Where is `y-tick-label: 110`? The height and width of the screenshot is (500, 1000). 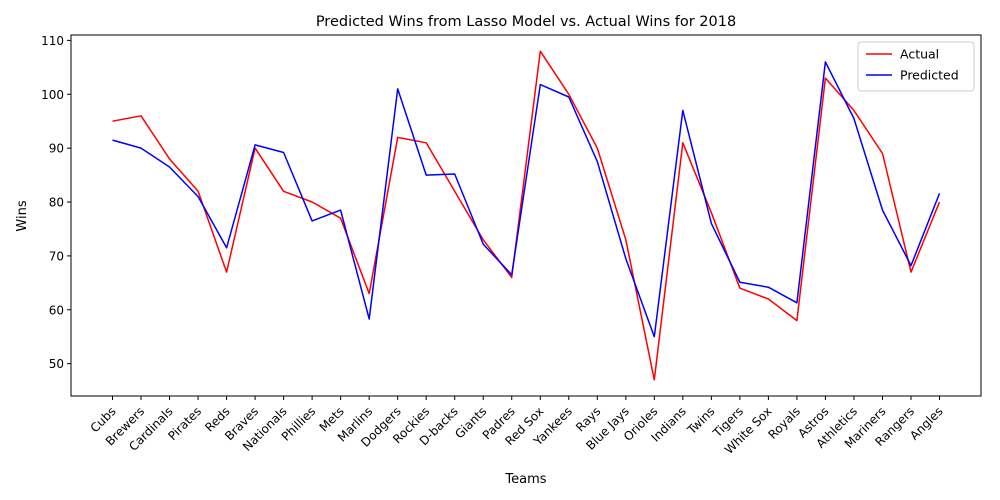
y-tick-label: 110 is located at coordinates (52, 41).